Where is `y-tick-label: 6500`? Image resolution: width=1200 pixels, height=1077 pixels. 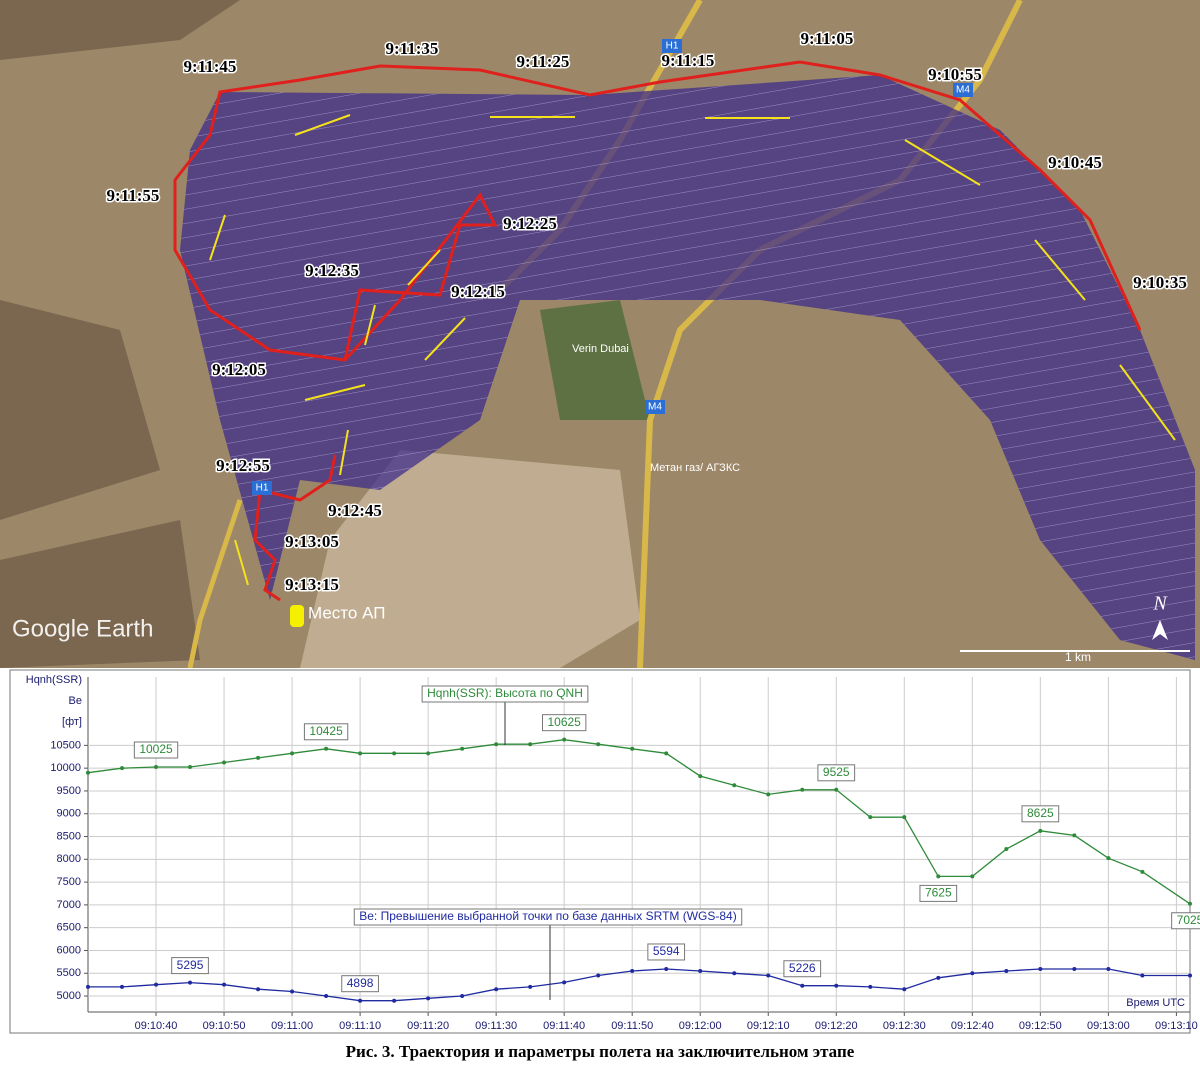
y-tick-label: 6500 is located at coordinates (69, 928).